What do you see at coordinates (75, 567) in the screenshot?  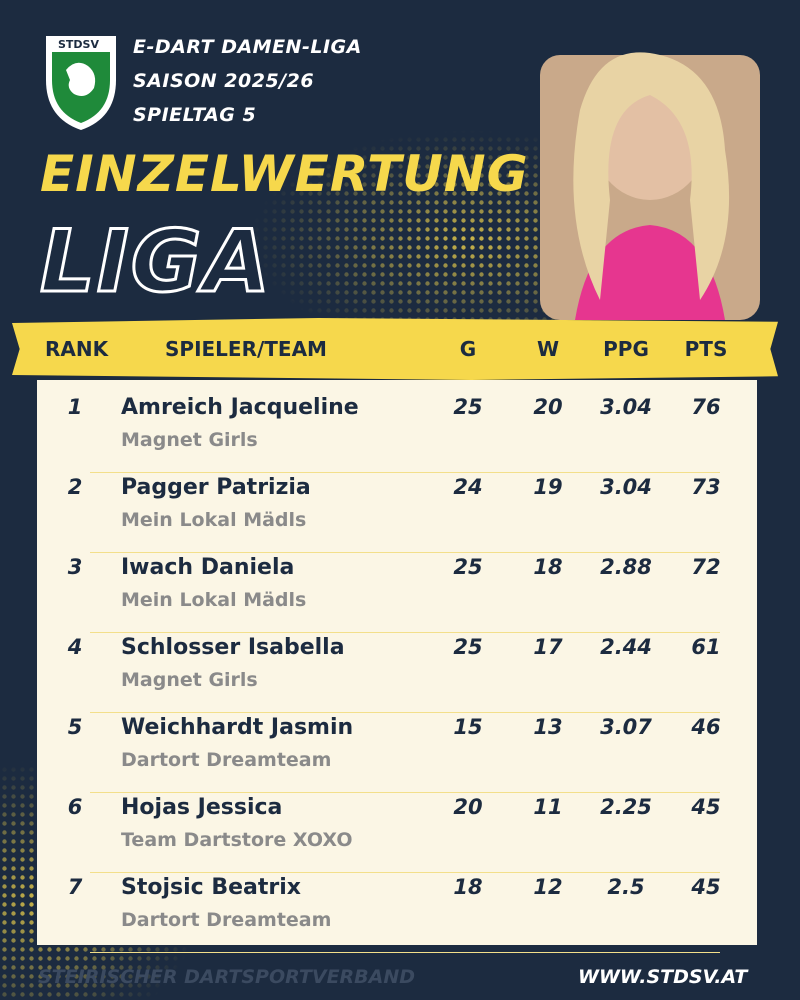 I see `rank: 3` at bounding box center [75, 567].